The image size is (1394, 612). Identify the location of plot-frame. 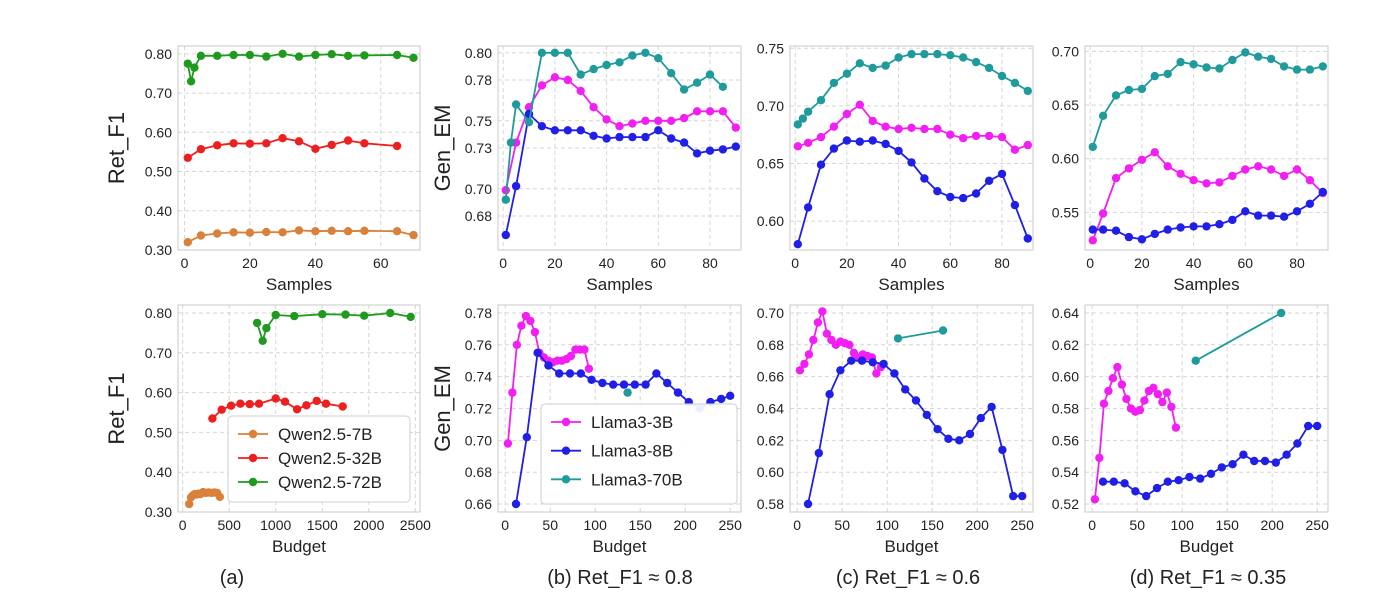
(299, 408).